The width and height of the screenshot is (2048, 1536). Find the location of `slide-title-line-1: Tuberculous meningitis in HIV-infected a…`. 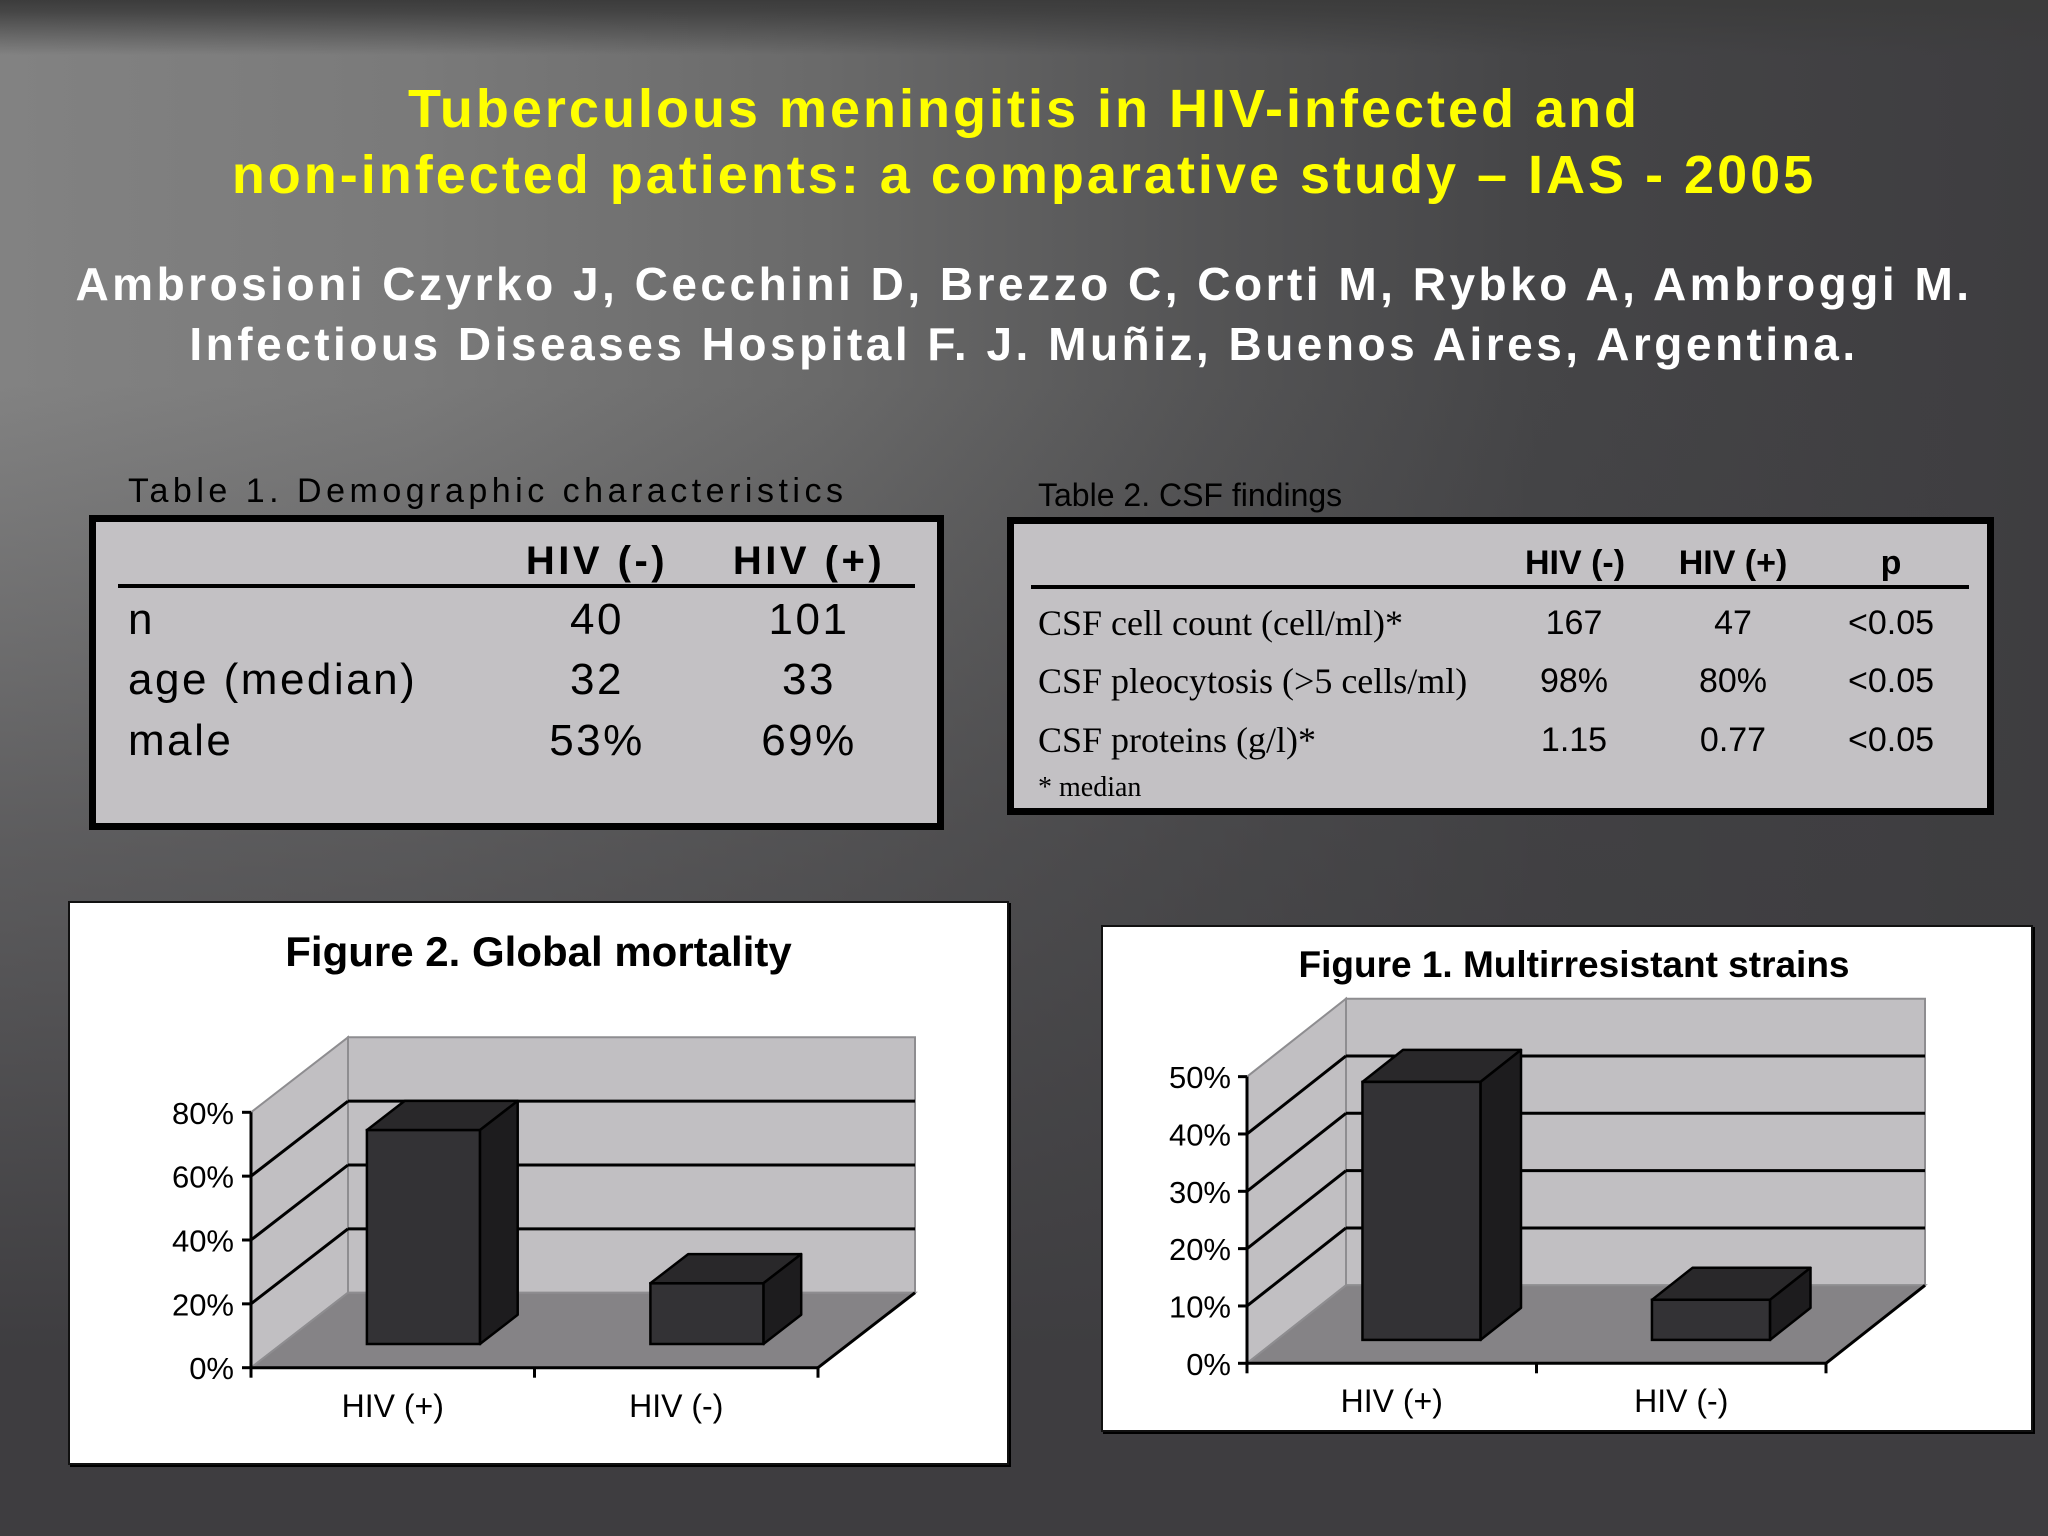

slide-title-line-1: Tuberculous meningitis in HIV-infected a… is located at coordinates (1024, 109).